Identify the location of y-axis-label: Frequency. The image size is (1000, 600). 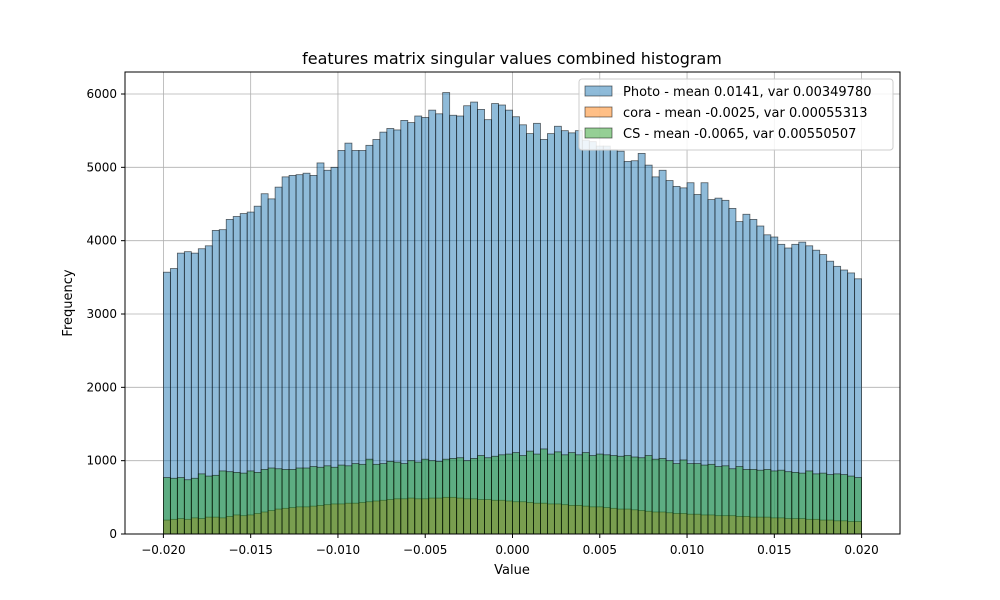
(68, 302).